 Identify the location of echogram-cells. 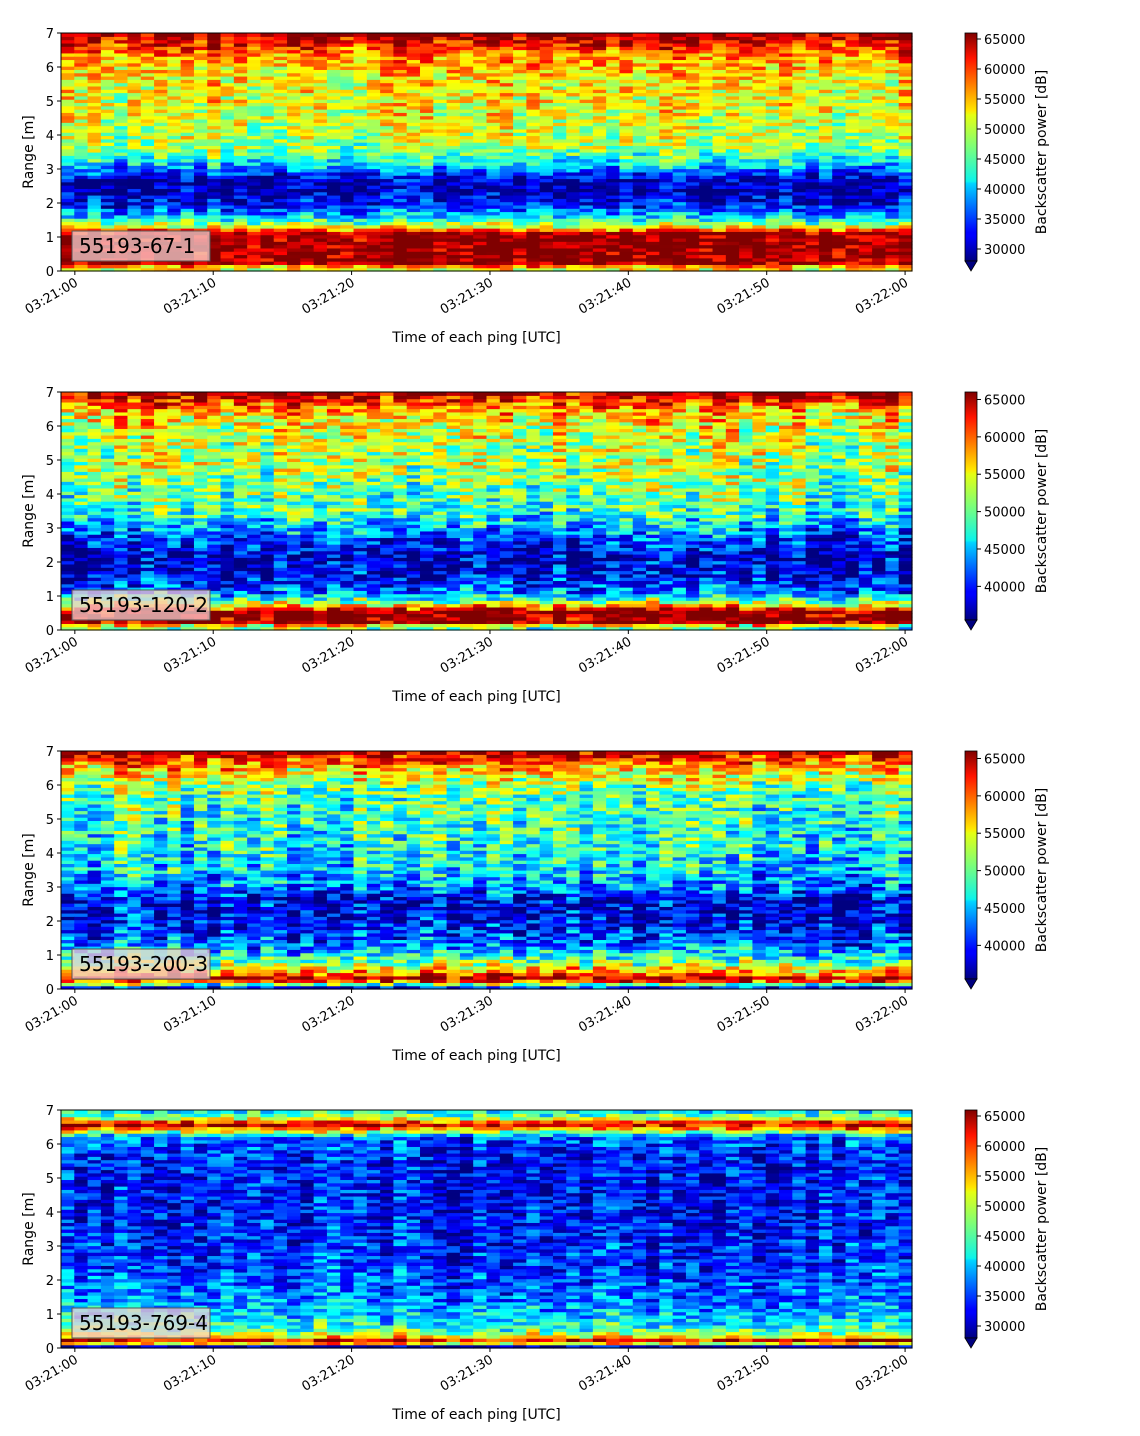
(487, 511).